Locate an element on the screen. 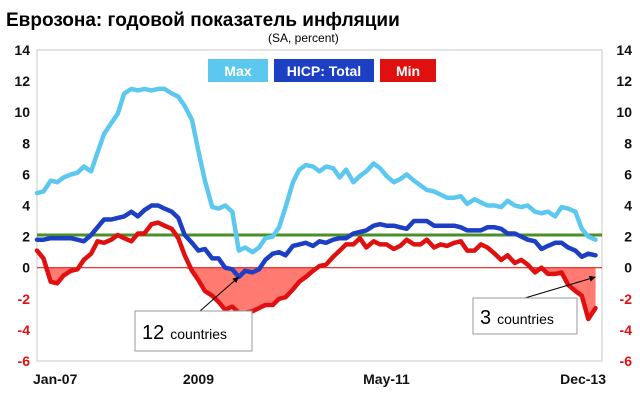 This screenshot has width=640, height=410. y-tick-label-left: 2 is located at coordinates (26, 237).